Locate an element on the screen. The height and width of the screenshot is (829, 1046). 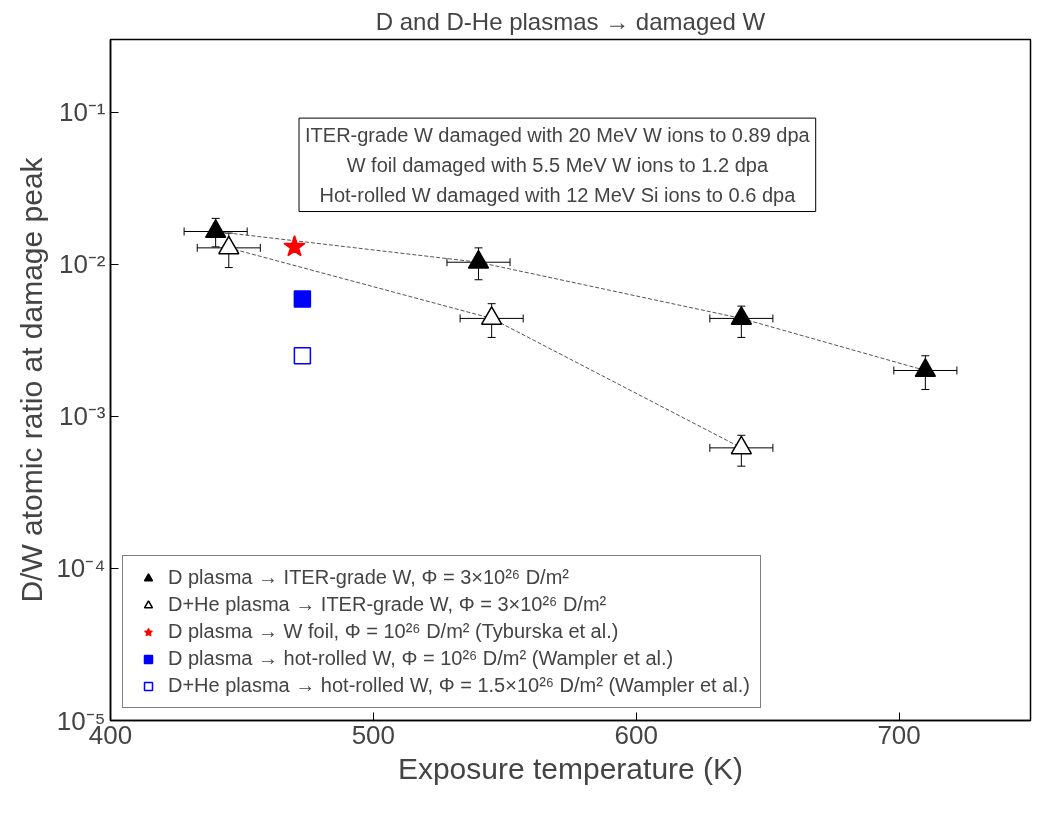
y-tick-label: 10⁻² is located at coordinates (82, 264).